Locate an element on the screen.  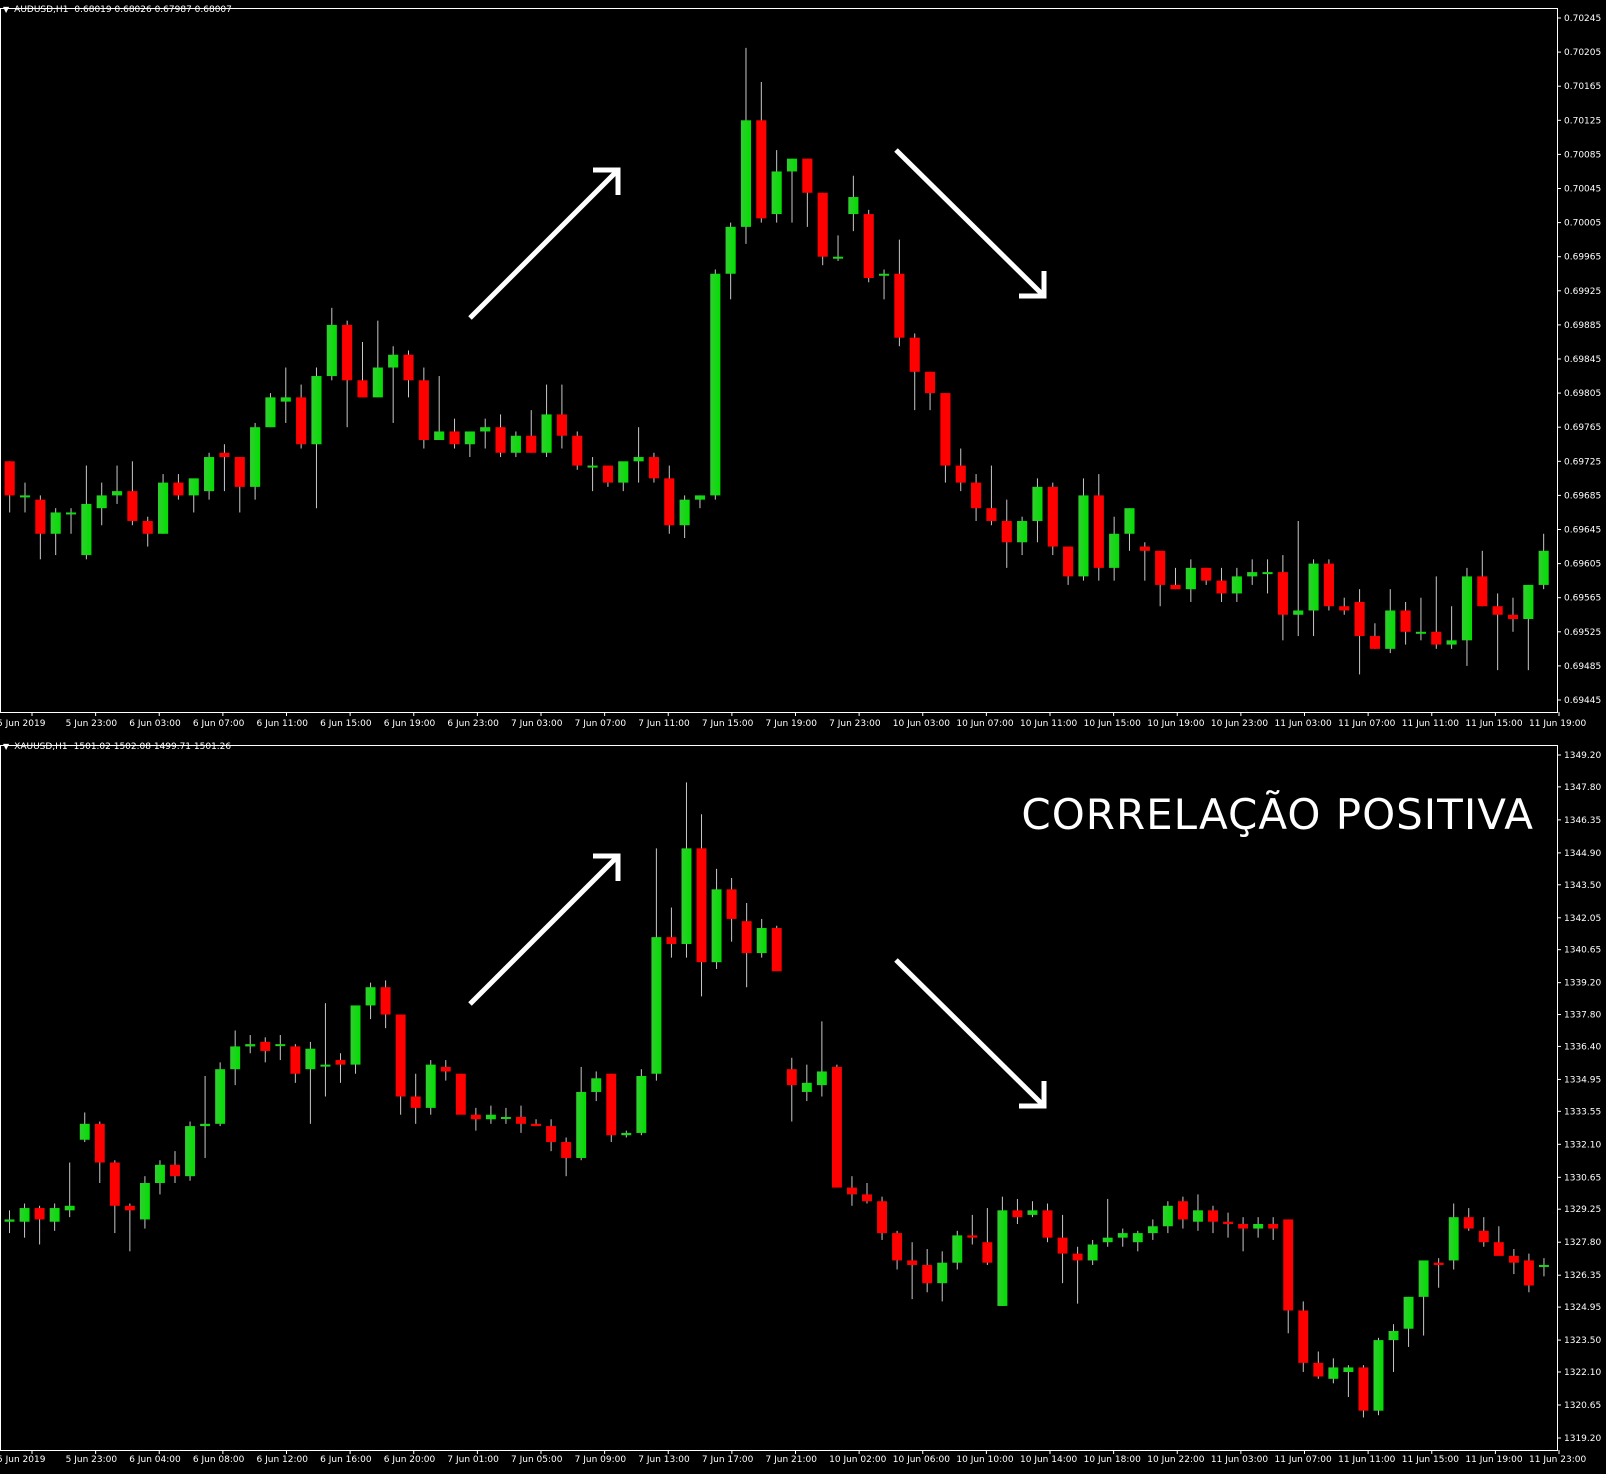
y-tick-label: 0.70045 is located at coordinates (1582, 190).